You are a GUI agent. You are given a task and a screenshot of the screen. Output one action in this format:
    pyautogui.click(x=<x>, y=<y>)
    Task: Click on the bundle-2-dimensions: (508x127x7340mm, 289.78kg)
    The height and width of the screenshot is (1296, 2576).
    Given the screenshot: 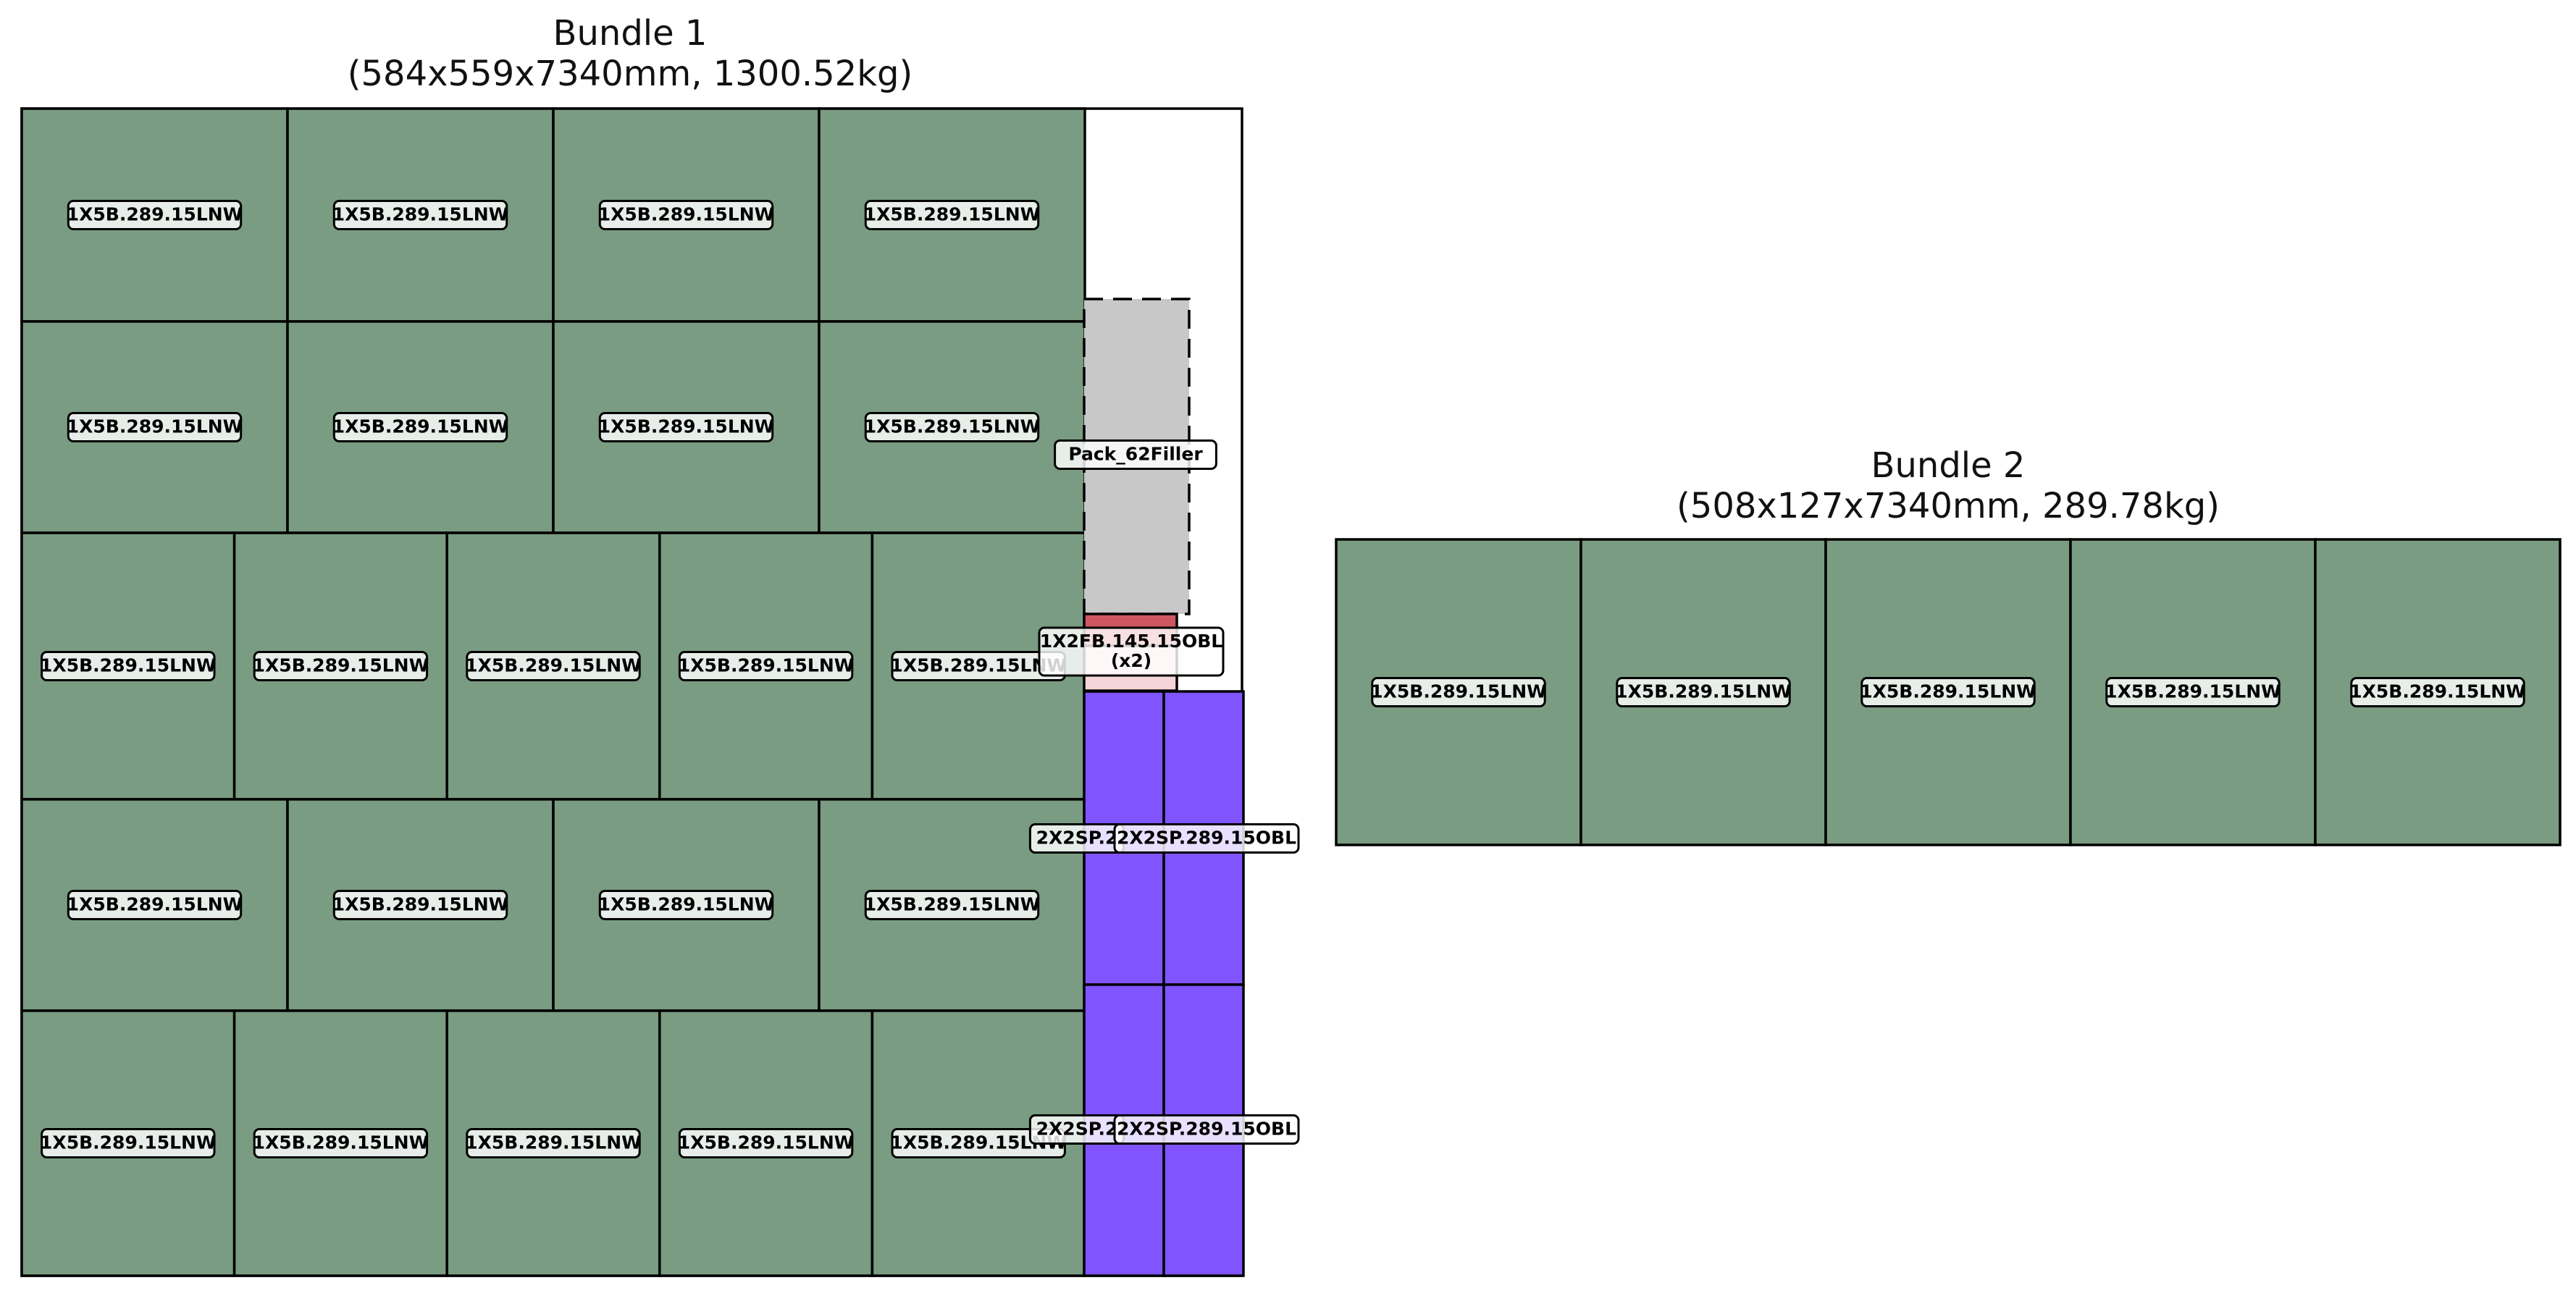 What is the action you would take?
    pyautogui.click(x=1948, y=506)
    